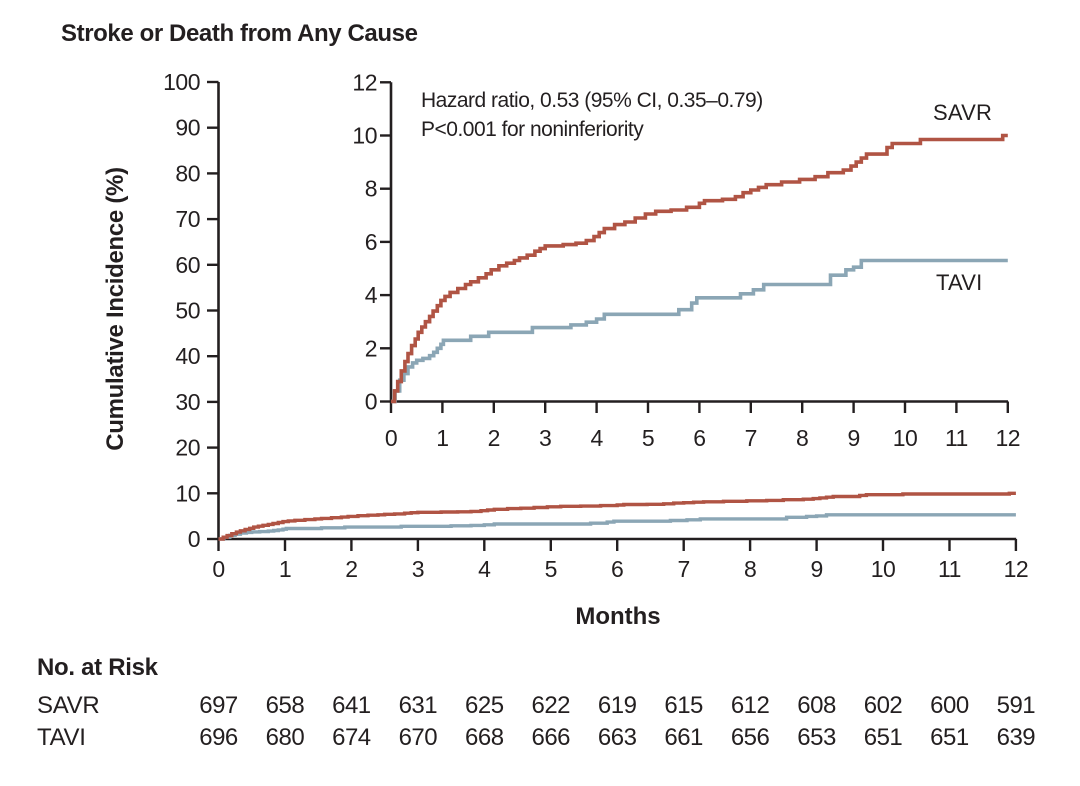 The height and width of the screenshot is (786, 1080). I want to click on pvalue-annotation: P<0.001 for noninferiority, so click(532, 129).